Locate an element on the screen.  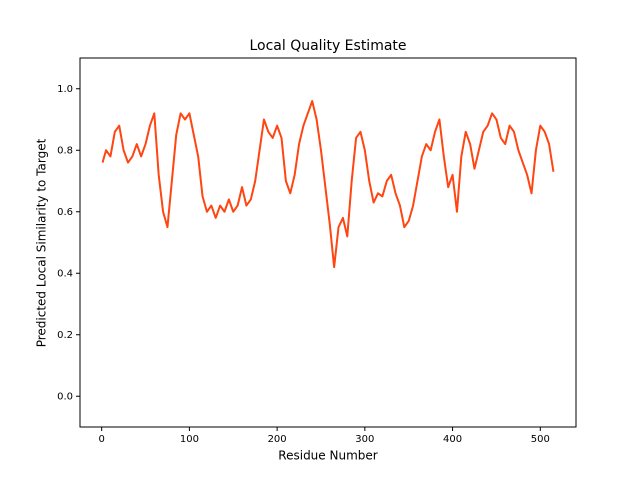
y-tick-label: 0.4 is located at coordinates (65, 273).